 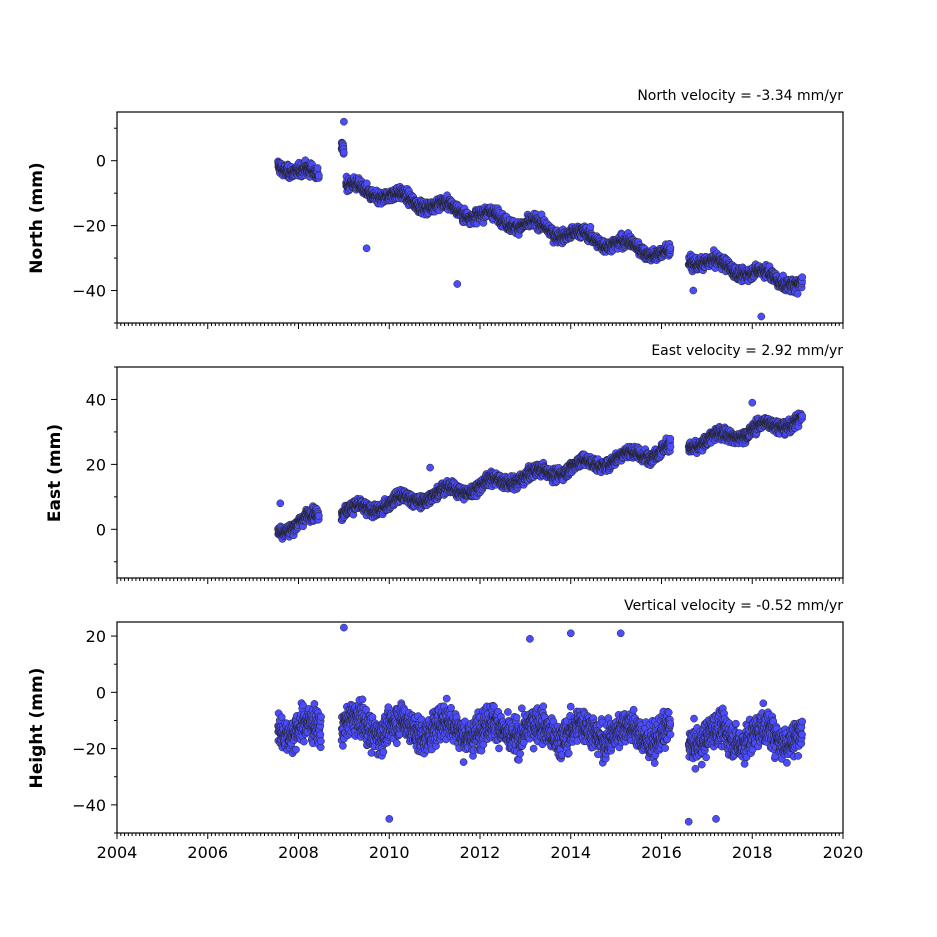 I want to click on y-axis-ticks: 0 −20 −40, so click(x=94, y=225).